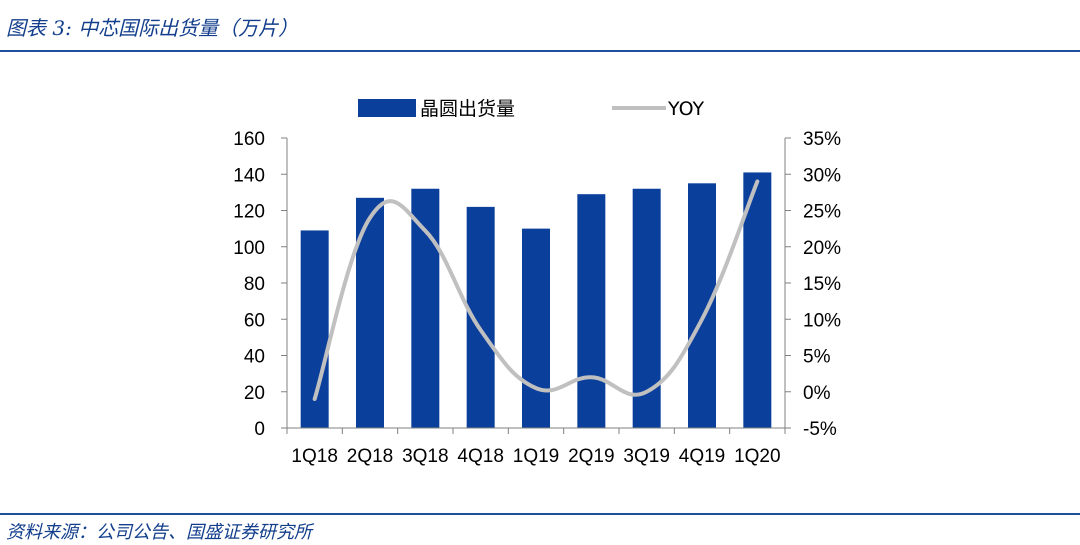 This screenshot has height=545, width=1080. I want to click on right-tick-label: 15%, so click(822, 284).